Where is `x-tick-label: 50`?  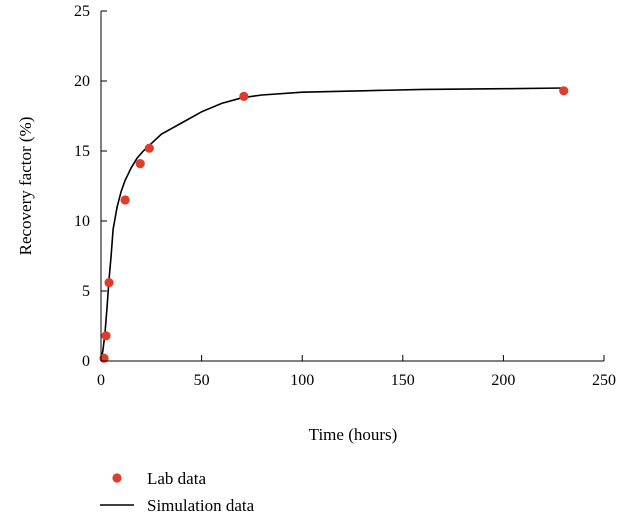 x-tick-label: 50 is located at coordinates (202, 380).